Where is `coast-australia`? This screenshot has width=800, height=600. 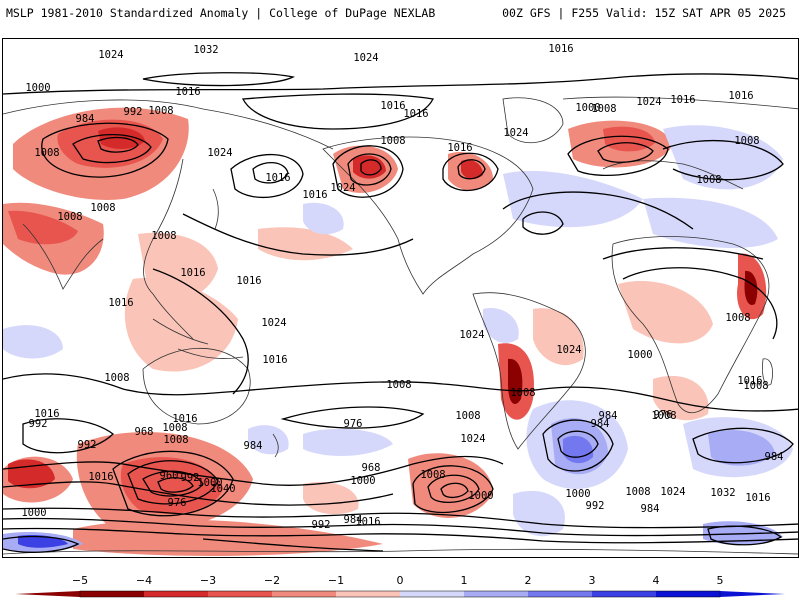 coast-australia is located at coordinates (196, 386).